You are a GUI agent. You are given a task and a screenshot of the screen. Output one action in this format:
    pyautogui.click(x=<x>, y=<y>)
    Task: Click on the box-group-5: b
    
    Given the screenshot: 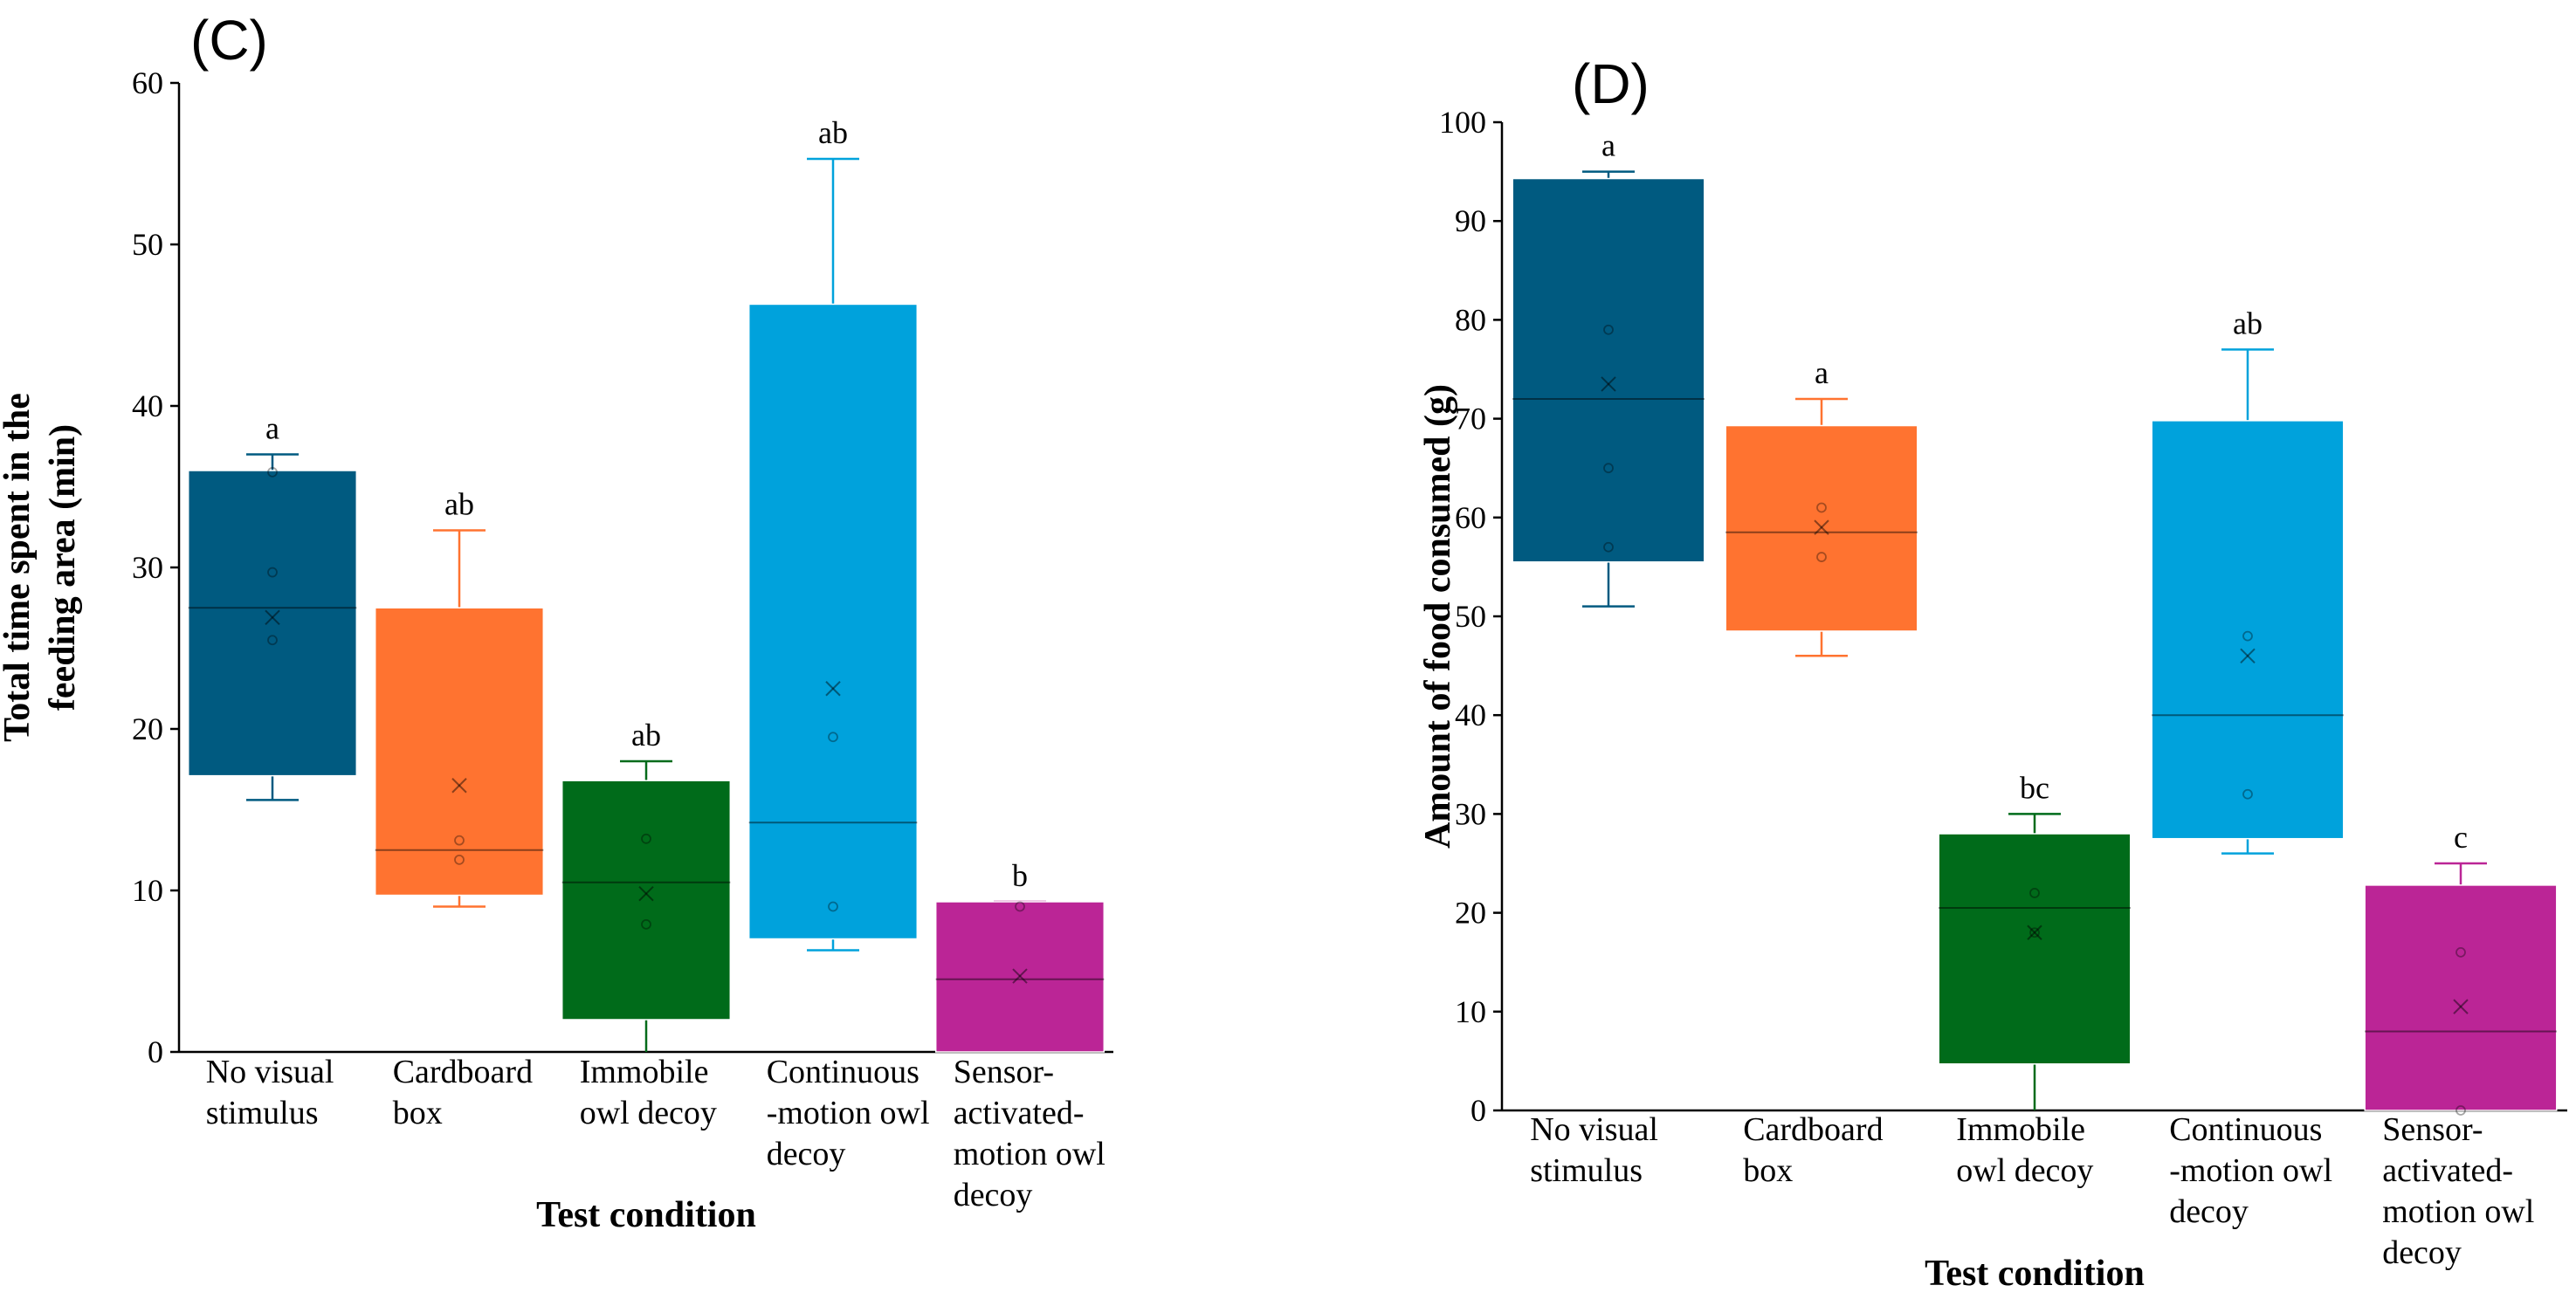 What is the action you would take?
    pyautogui.click(x=1019, y=955)
    